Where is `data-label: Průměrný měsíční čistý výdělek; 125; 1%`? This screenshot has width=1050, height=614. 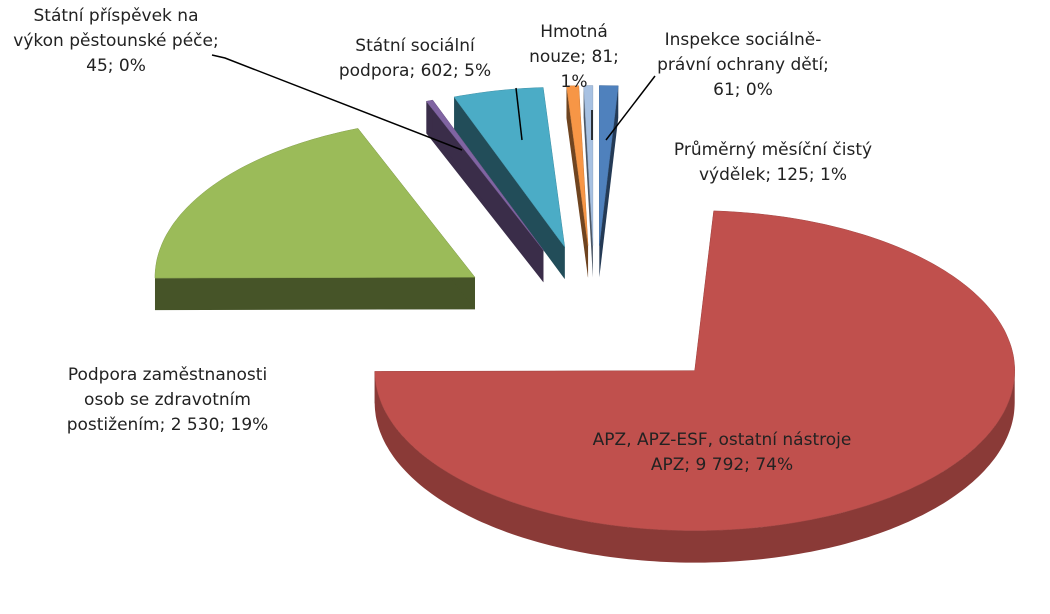 data-label: Průměrný měsíční čistý výdělek; 125; 1% is located at coordinates (773, 162).